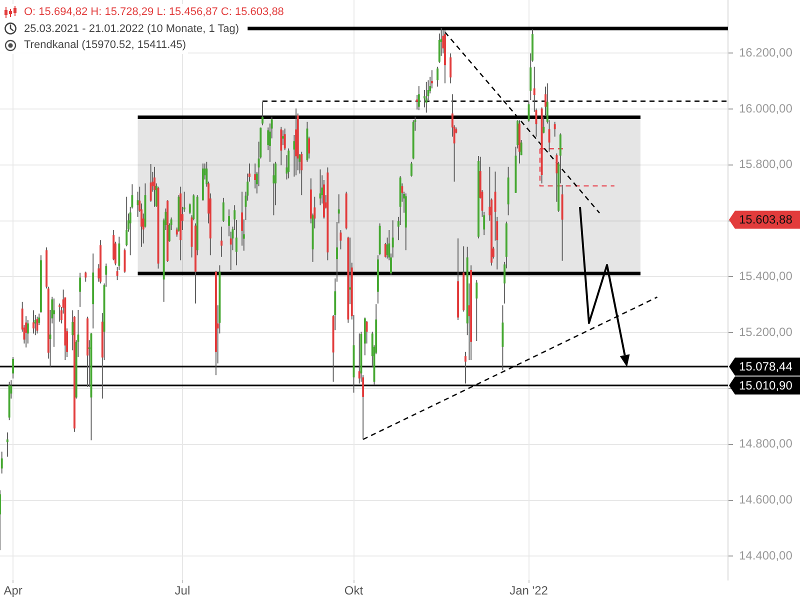 The height and width of the screenshot is (600, 800). What do you see at coordinates (766, 164) in the screenshot?
I see `y-tick-label: 15.800,00` at bounding box center [766, 164].